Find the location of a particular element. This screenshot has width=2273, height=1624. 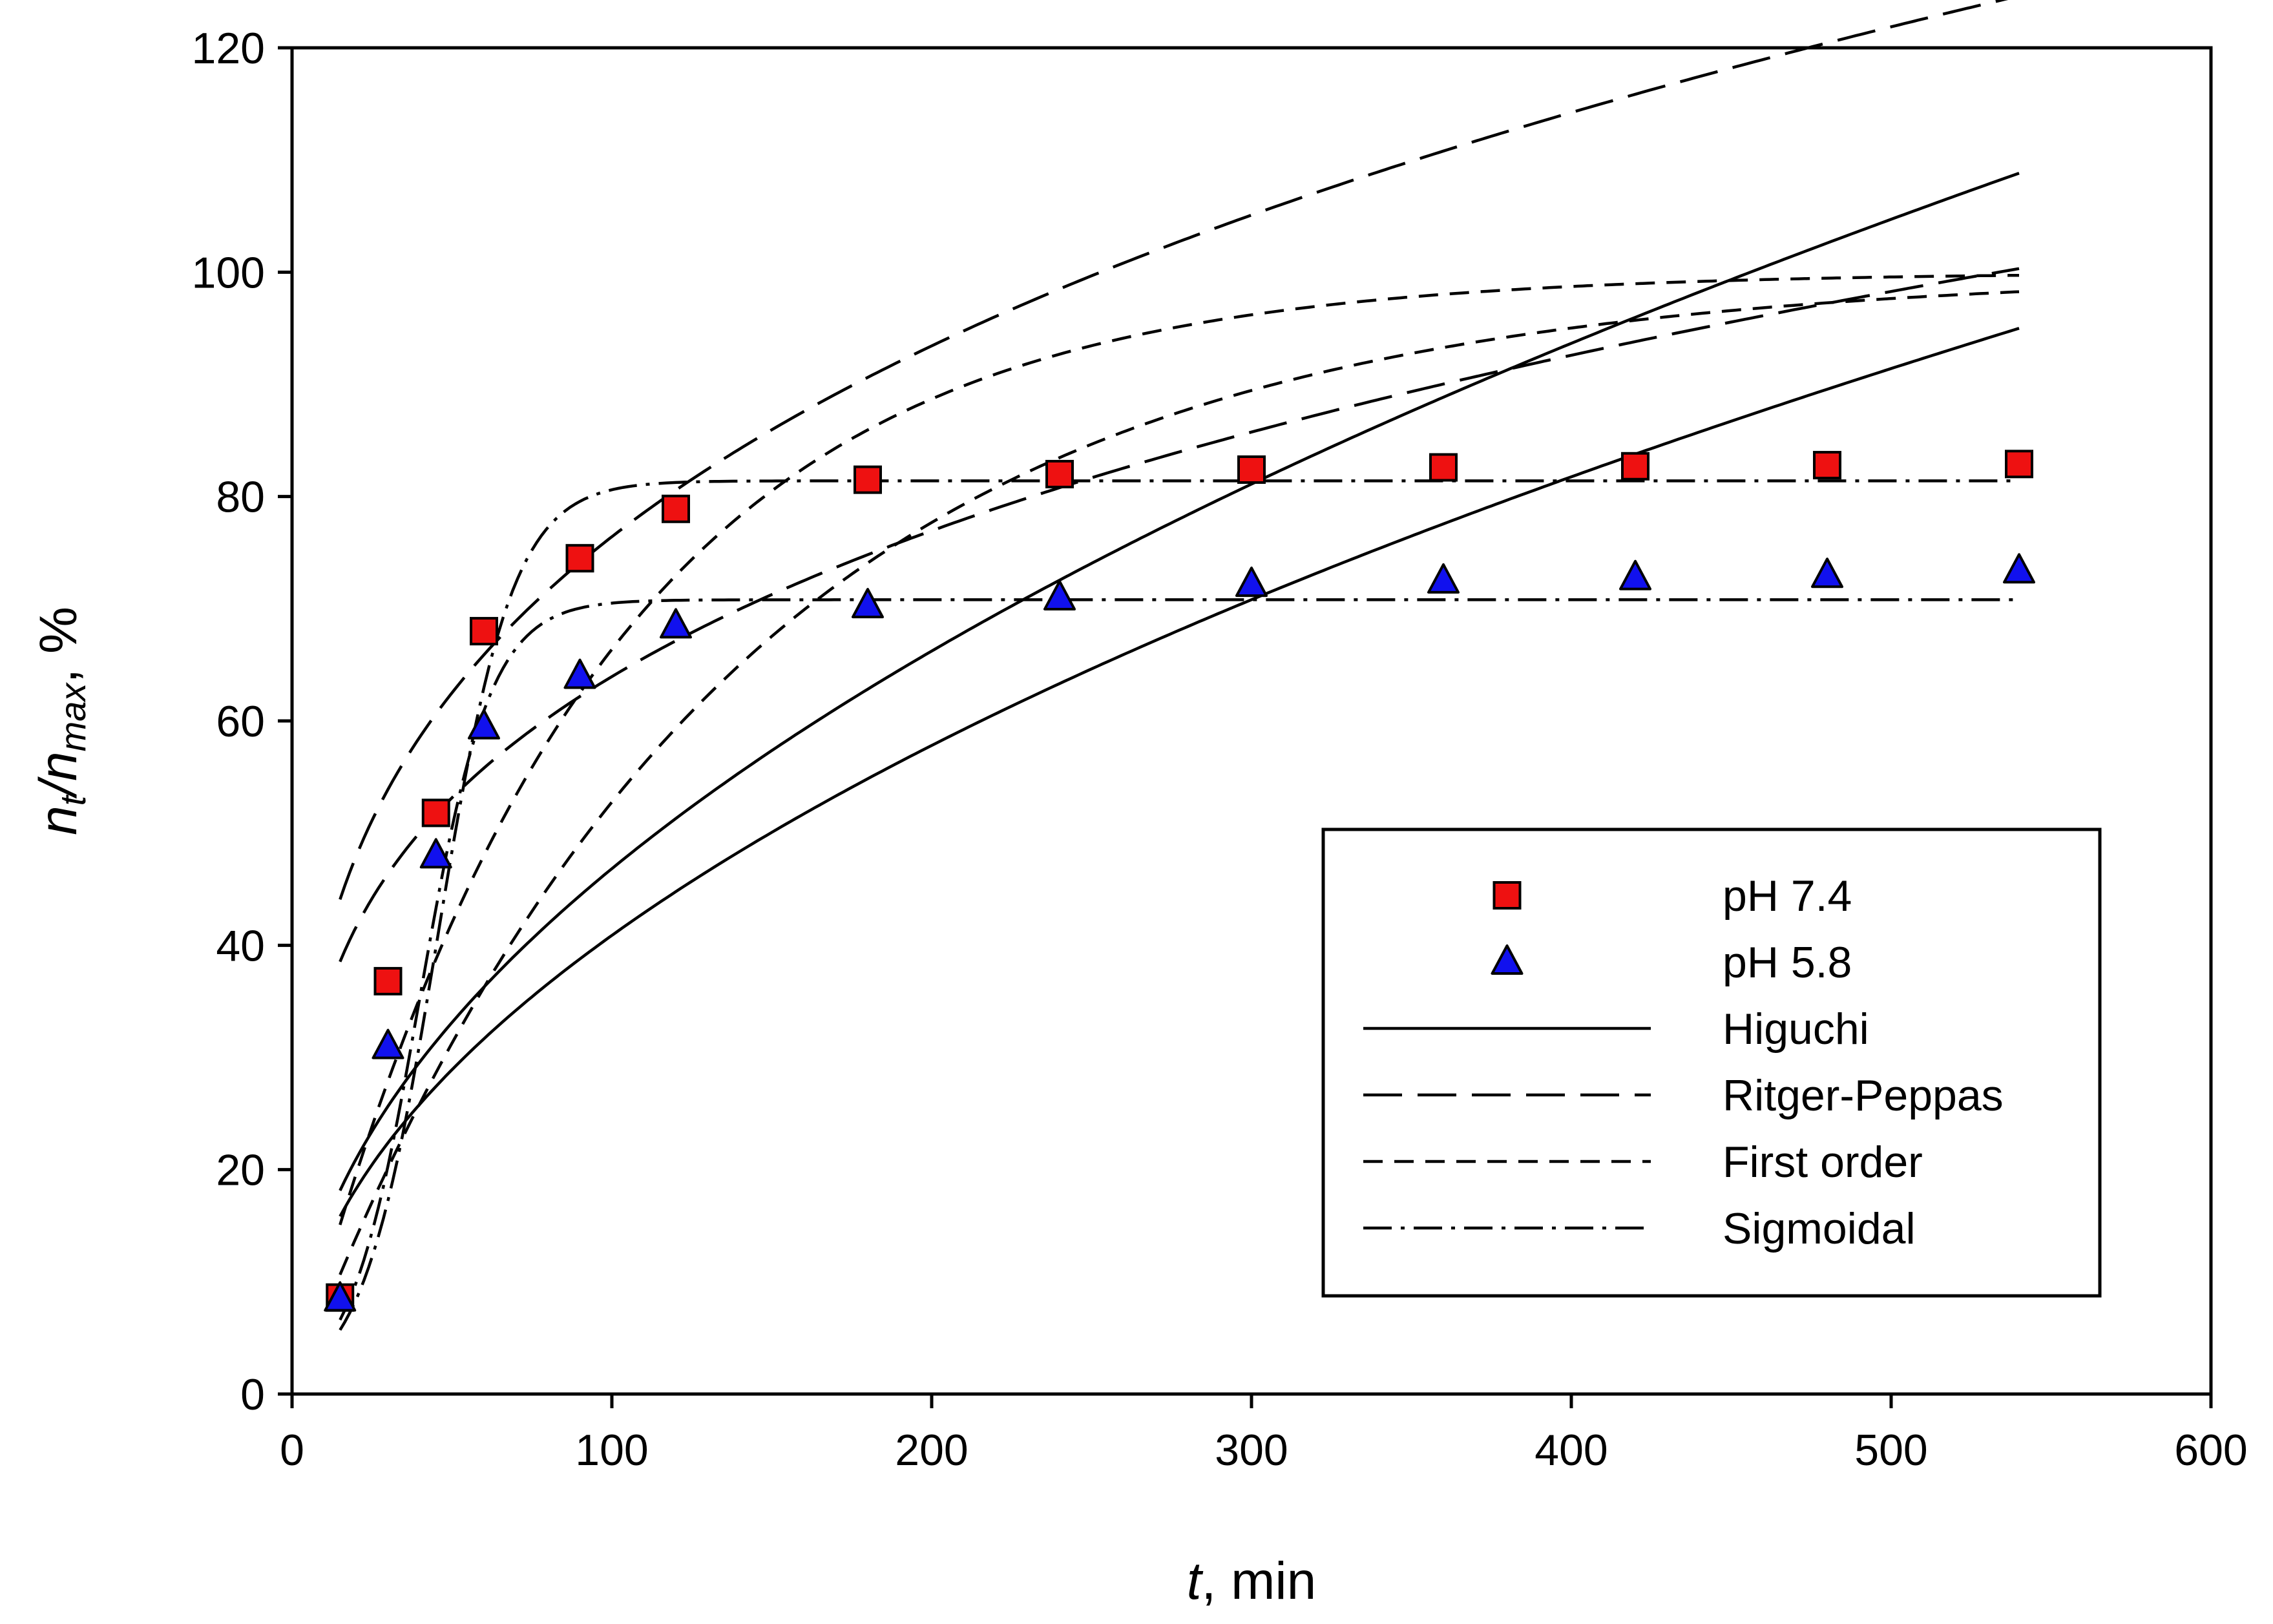

y-tick-label: 20 is located at coordinates (240, 1170).